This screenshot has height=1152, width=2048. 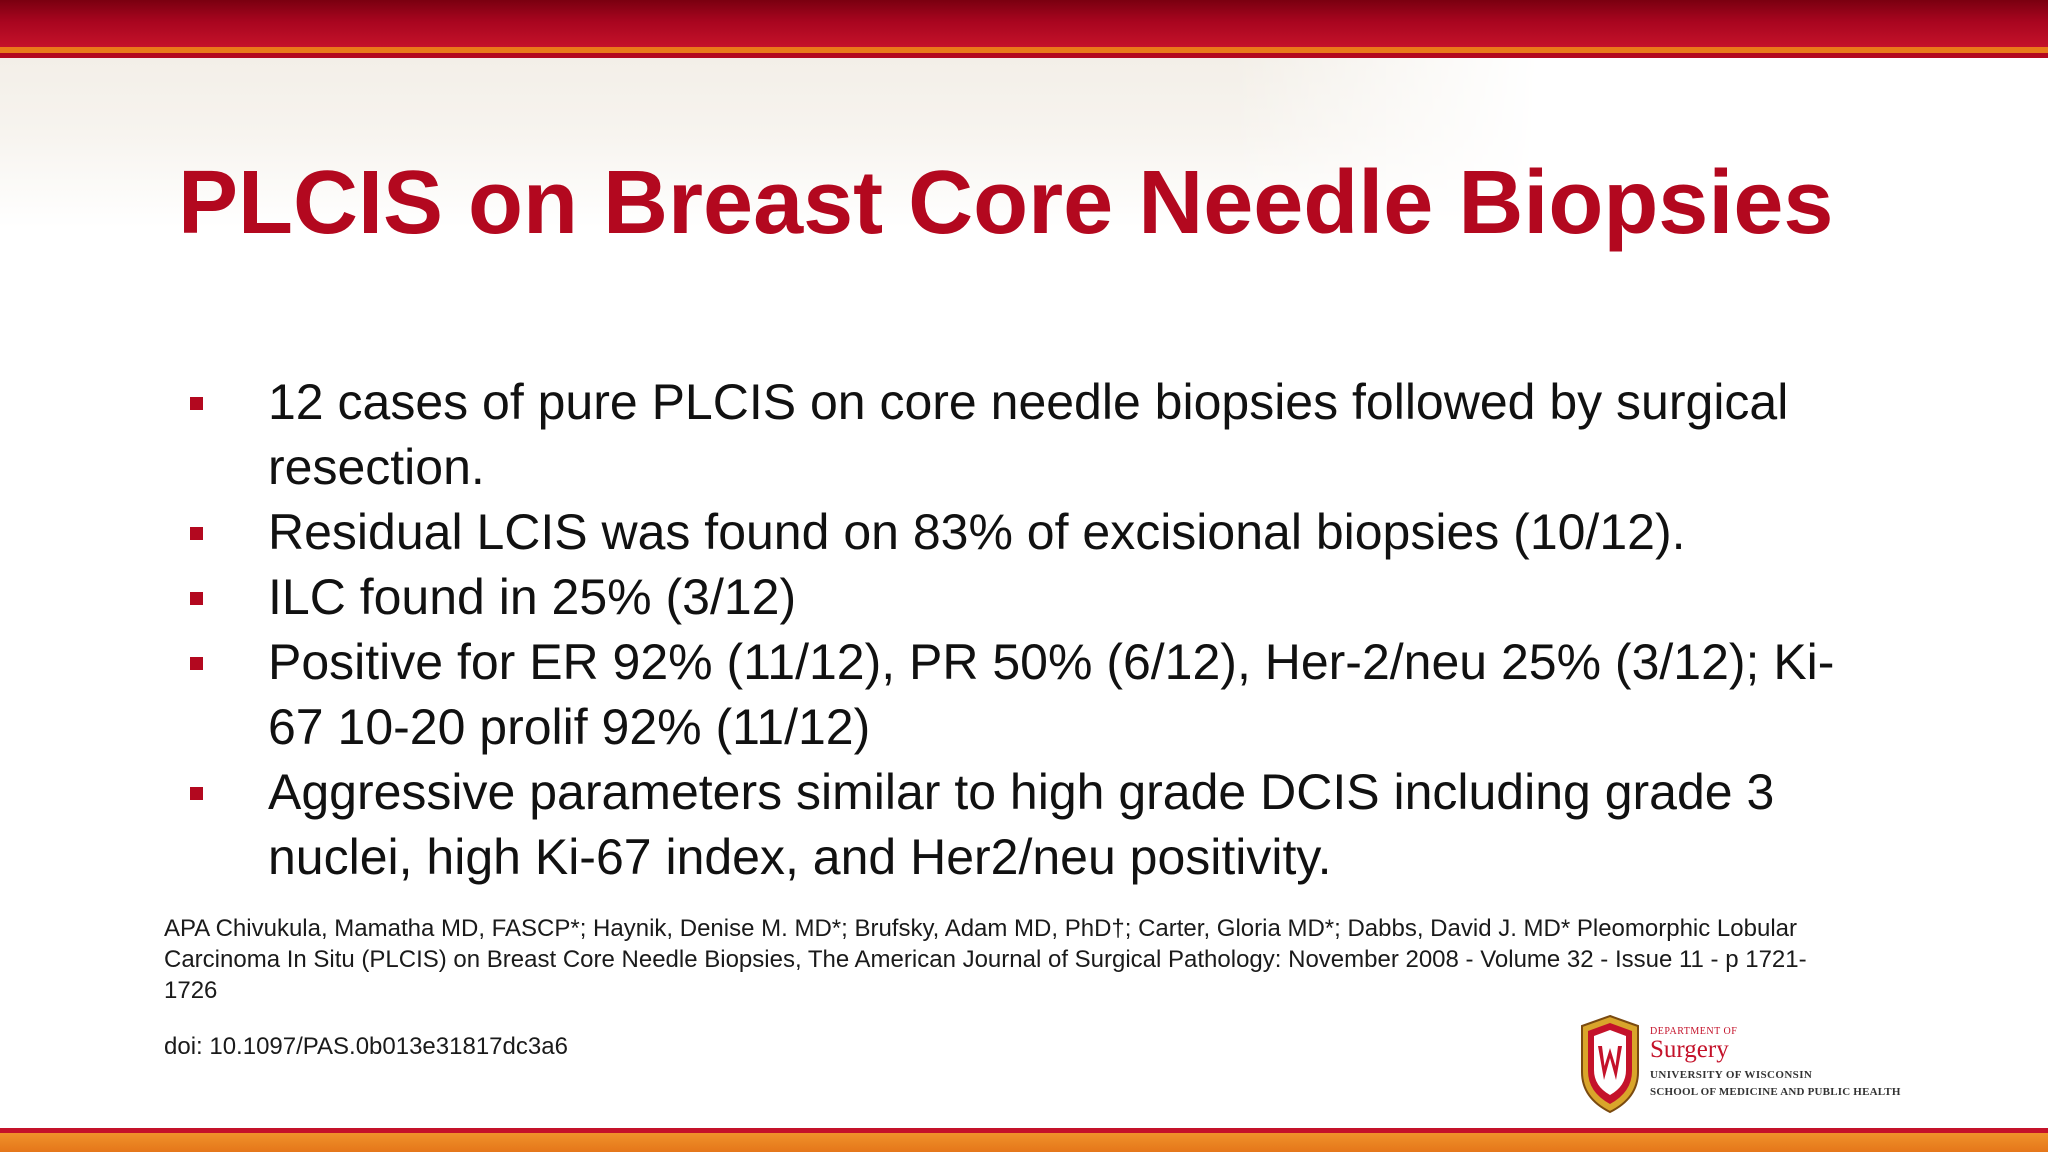 What do you see at coordinates (1040, 597) in the screenshot?
I see `bullet-item: ILC found in 25% (3/12)` at bounding box center [1040, 597].